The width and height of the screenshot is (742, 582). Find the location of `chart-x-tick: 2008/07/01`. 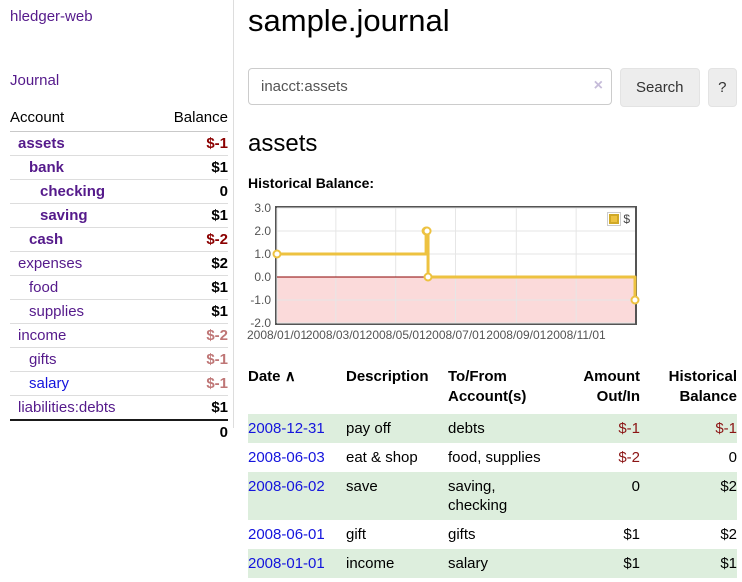

chart-x-tick: 2008/07/01 is located at coordinates (455, 335).